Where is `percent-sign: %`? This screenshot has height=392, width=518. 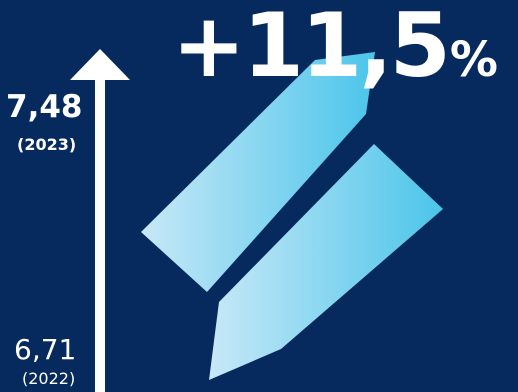 percent-sign: % is located at coordinates (473, 60).